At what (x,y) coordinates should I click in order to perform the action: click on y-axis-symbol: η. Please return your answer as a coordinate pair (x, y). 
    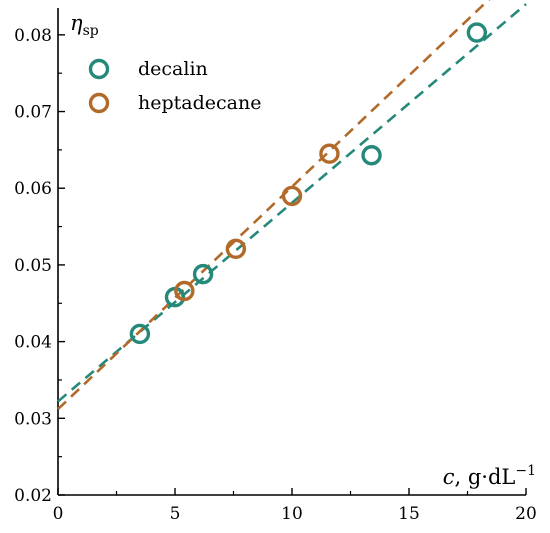
    Looking at the image, I should click on (76, 23).